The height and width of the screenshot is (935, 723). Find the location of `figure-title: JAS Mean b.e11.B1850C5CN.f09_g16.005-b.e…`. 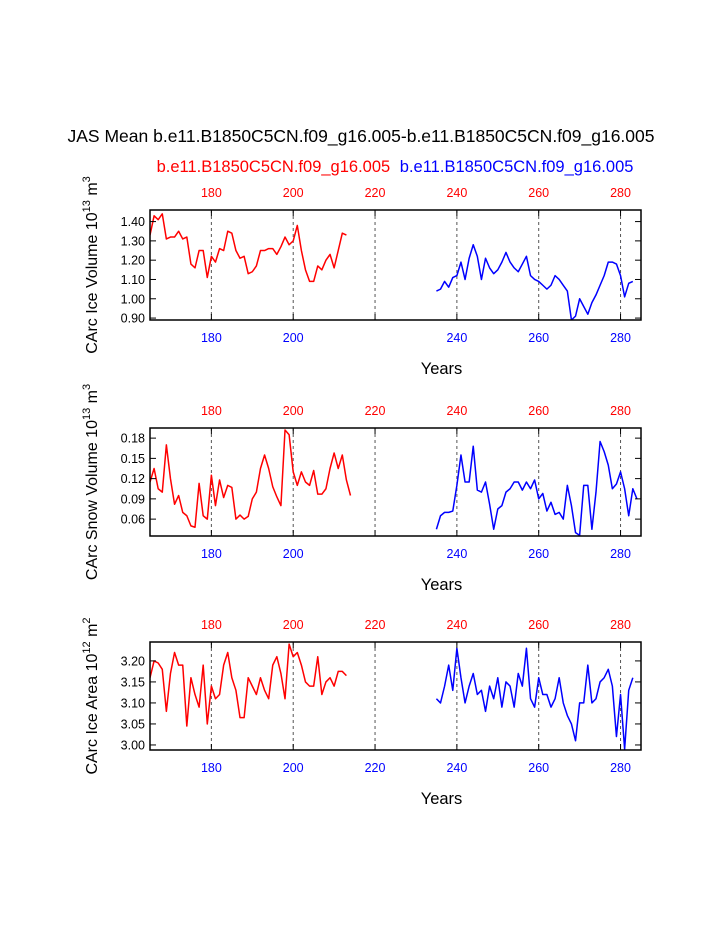

figure-title: JAS Mean b.e11.B1850C5CN.f09_g16.005-b.e… is located at coordinates (361, 136).